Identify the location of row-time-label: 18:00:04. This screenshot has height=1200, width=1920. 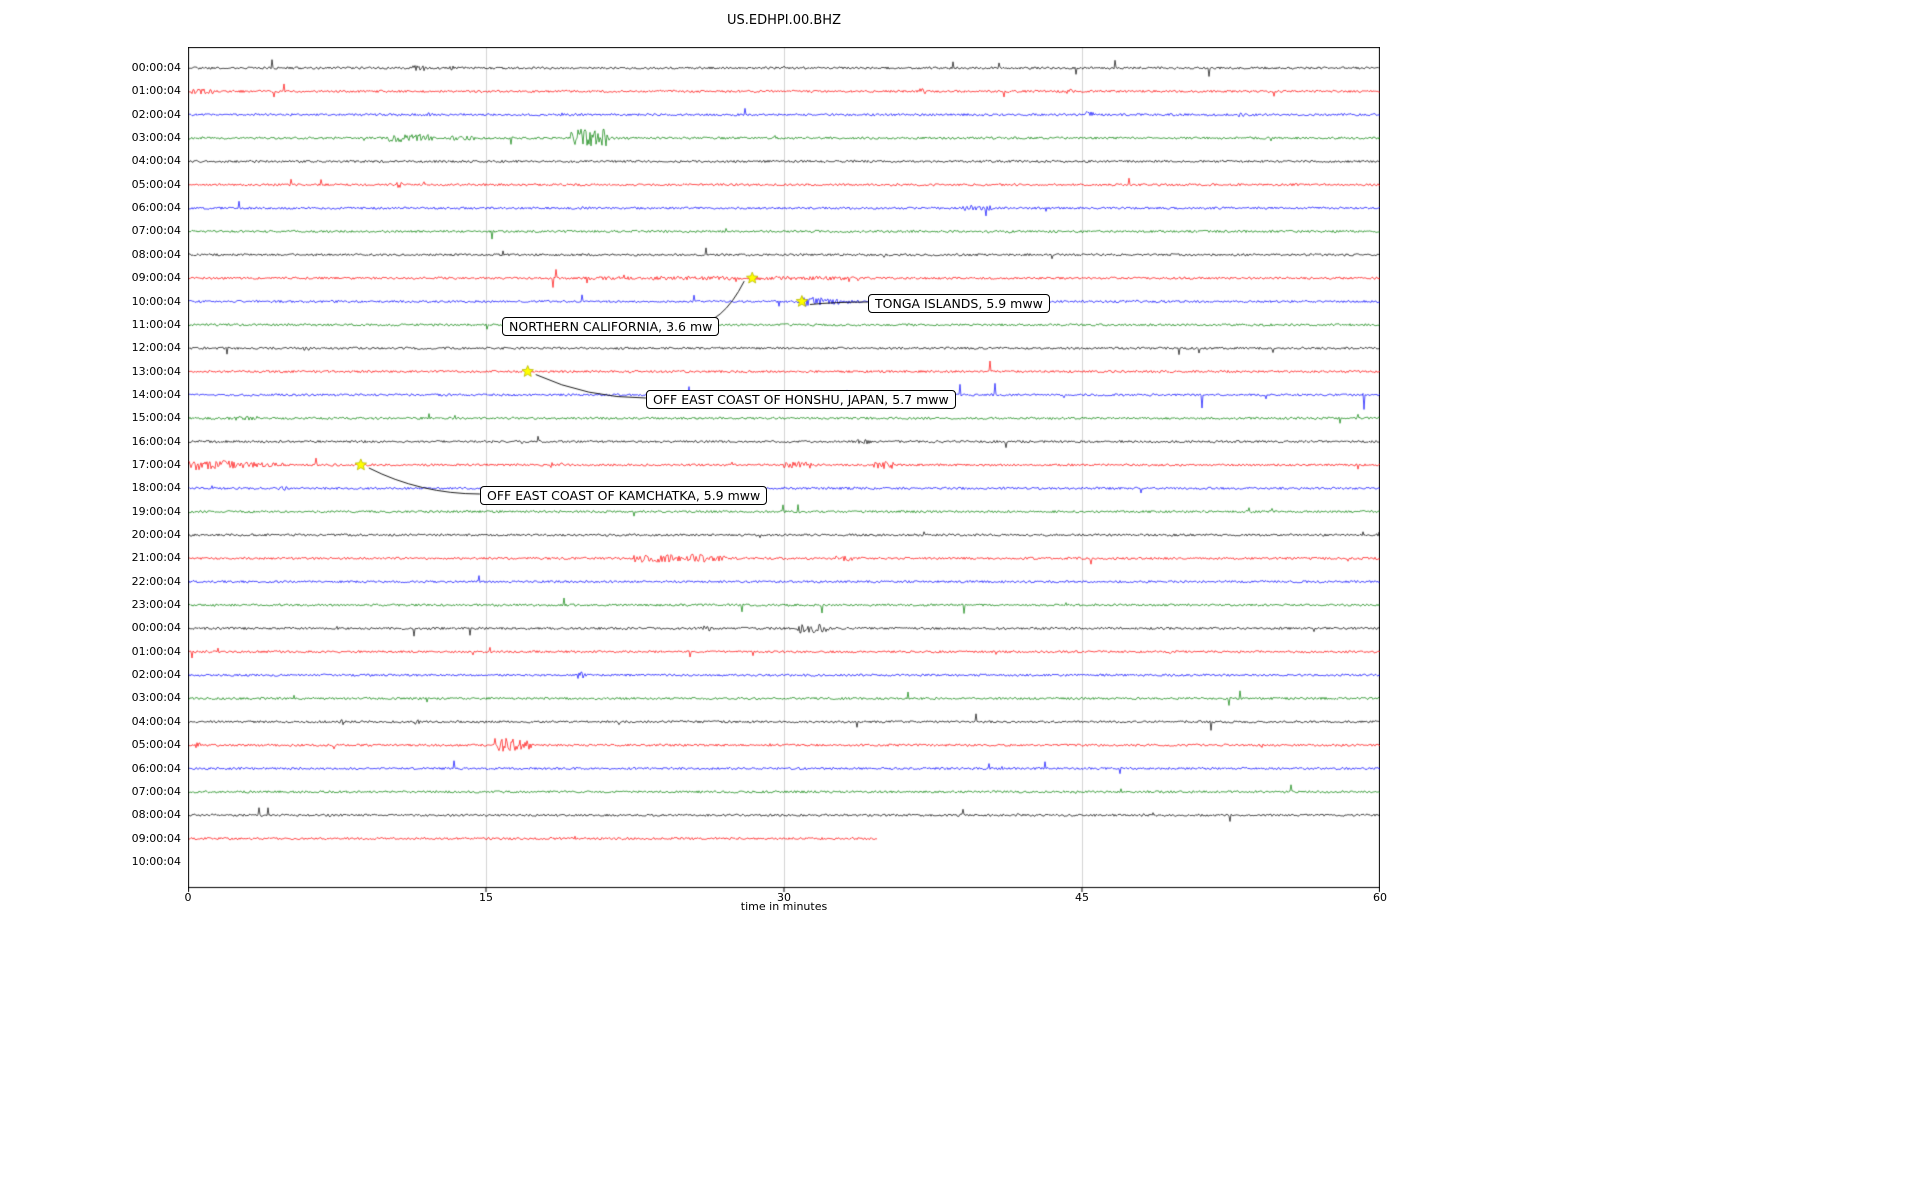
(156, 488).